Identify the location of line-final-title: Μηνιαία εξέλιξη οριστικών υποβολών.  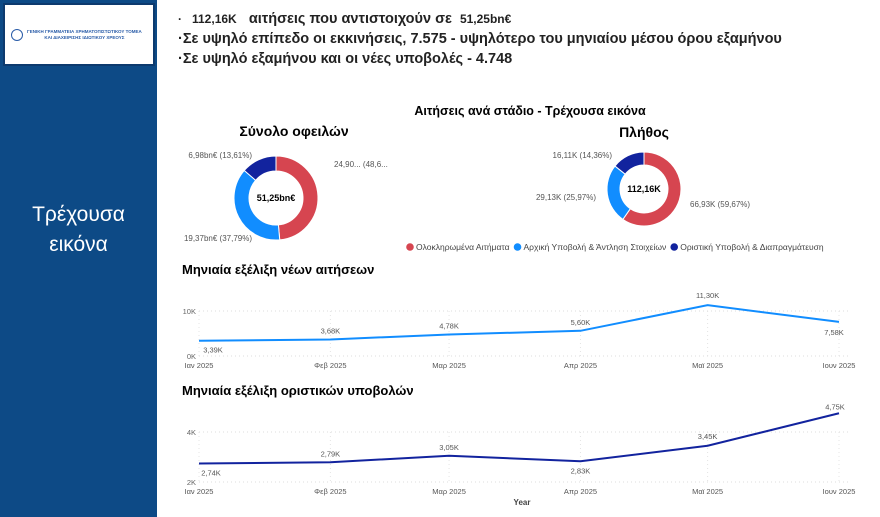
(298, 390).